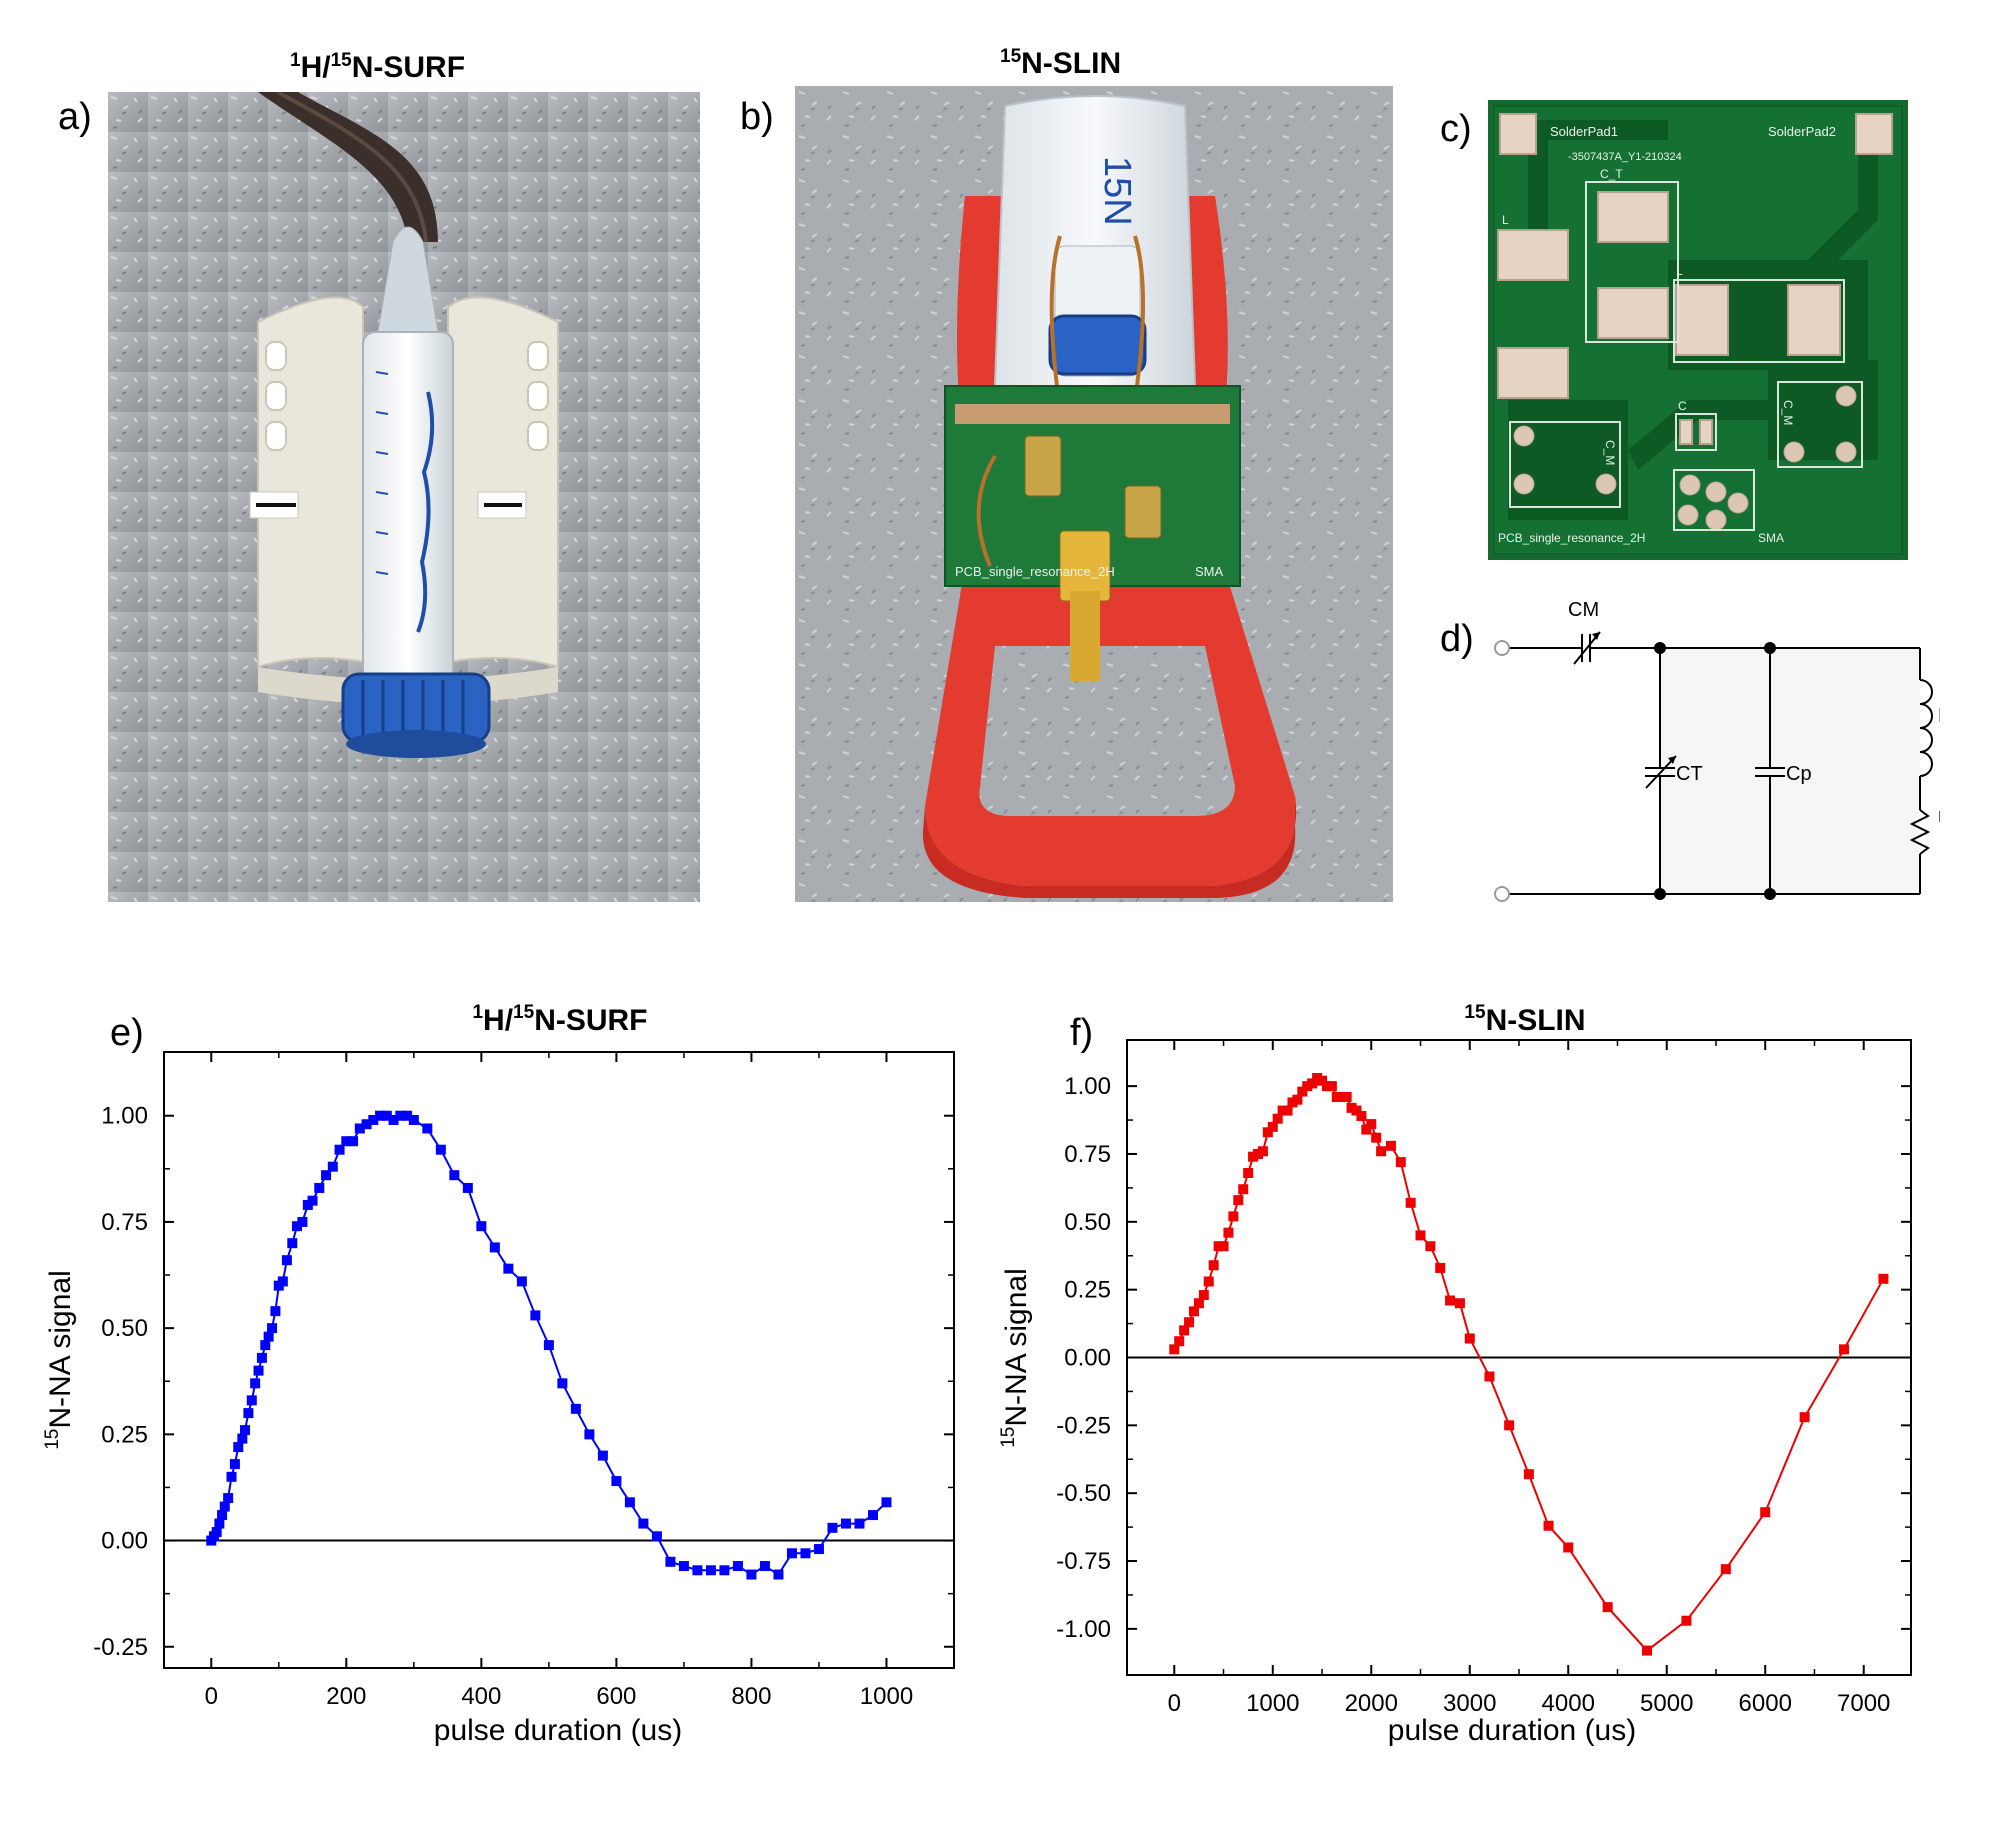 This screenshot has height=1833, width=1996. Describe the element at coordinates (1524, 1019) in the screenshot. I see `chart-f-title: 15N-SLIN` at that location.